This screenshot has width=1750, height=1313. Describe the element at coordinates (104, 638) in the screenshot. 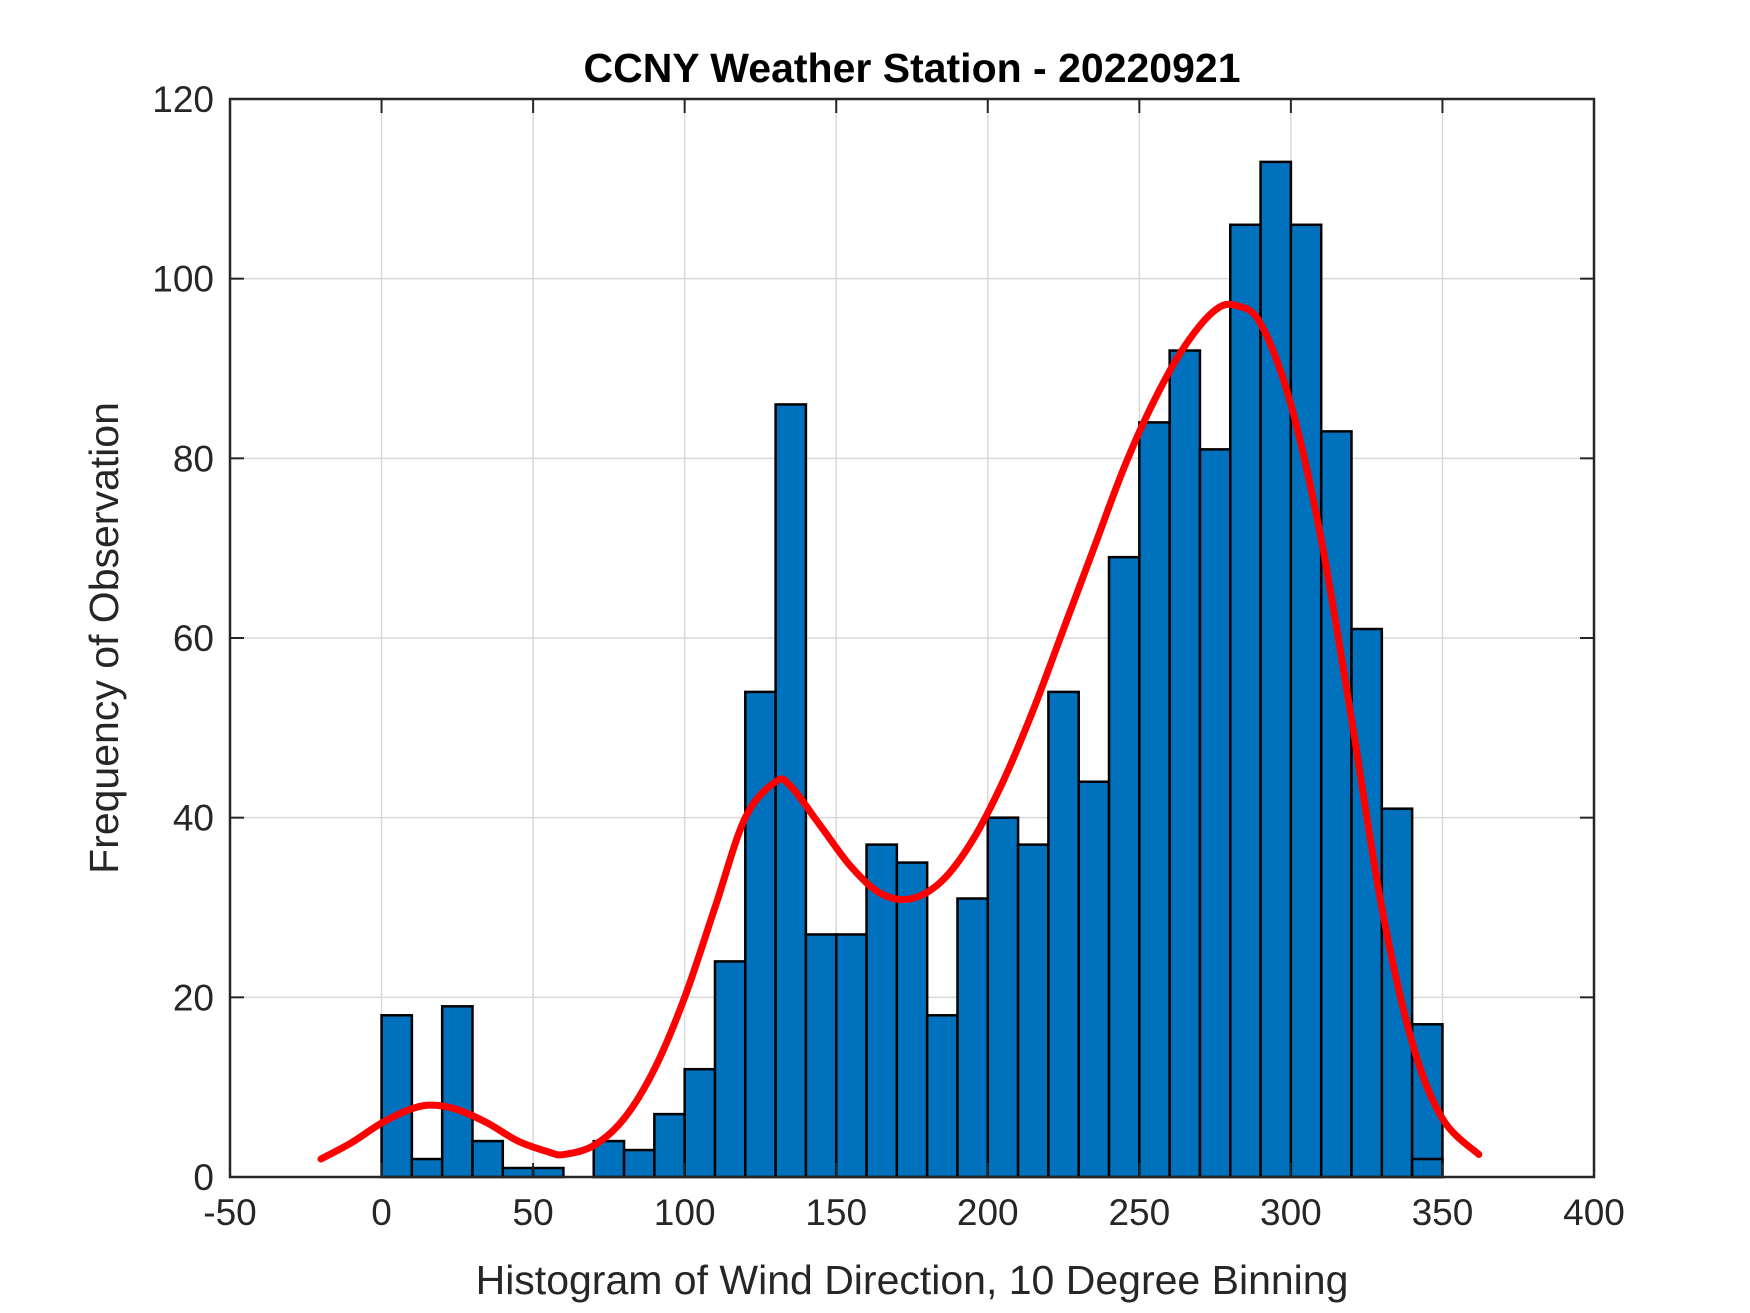

I see `y-axis-label: Frequency of Observation` at that location.